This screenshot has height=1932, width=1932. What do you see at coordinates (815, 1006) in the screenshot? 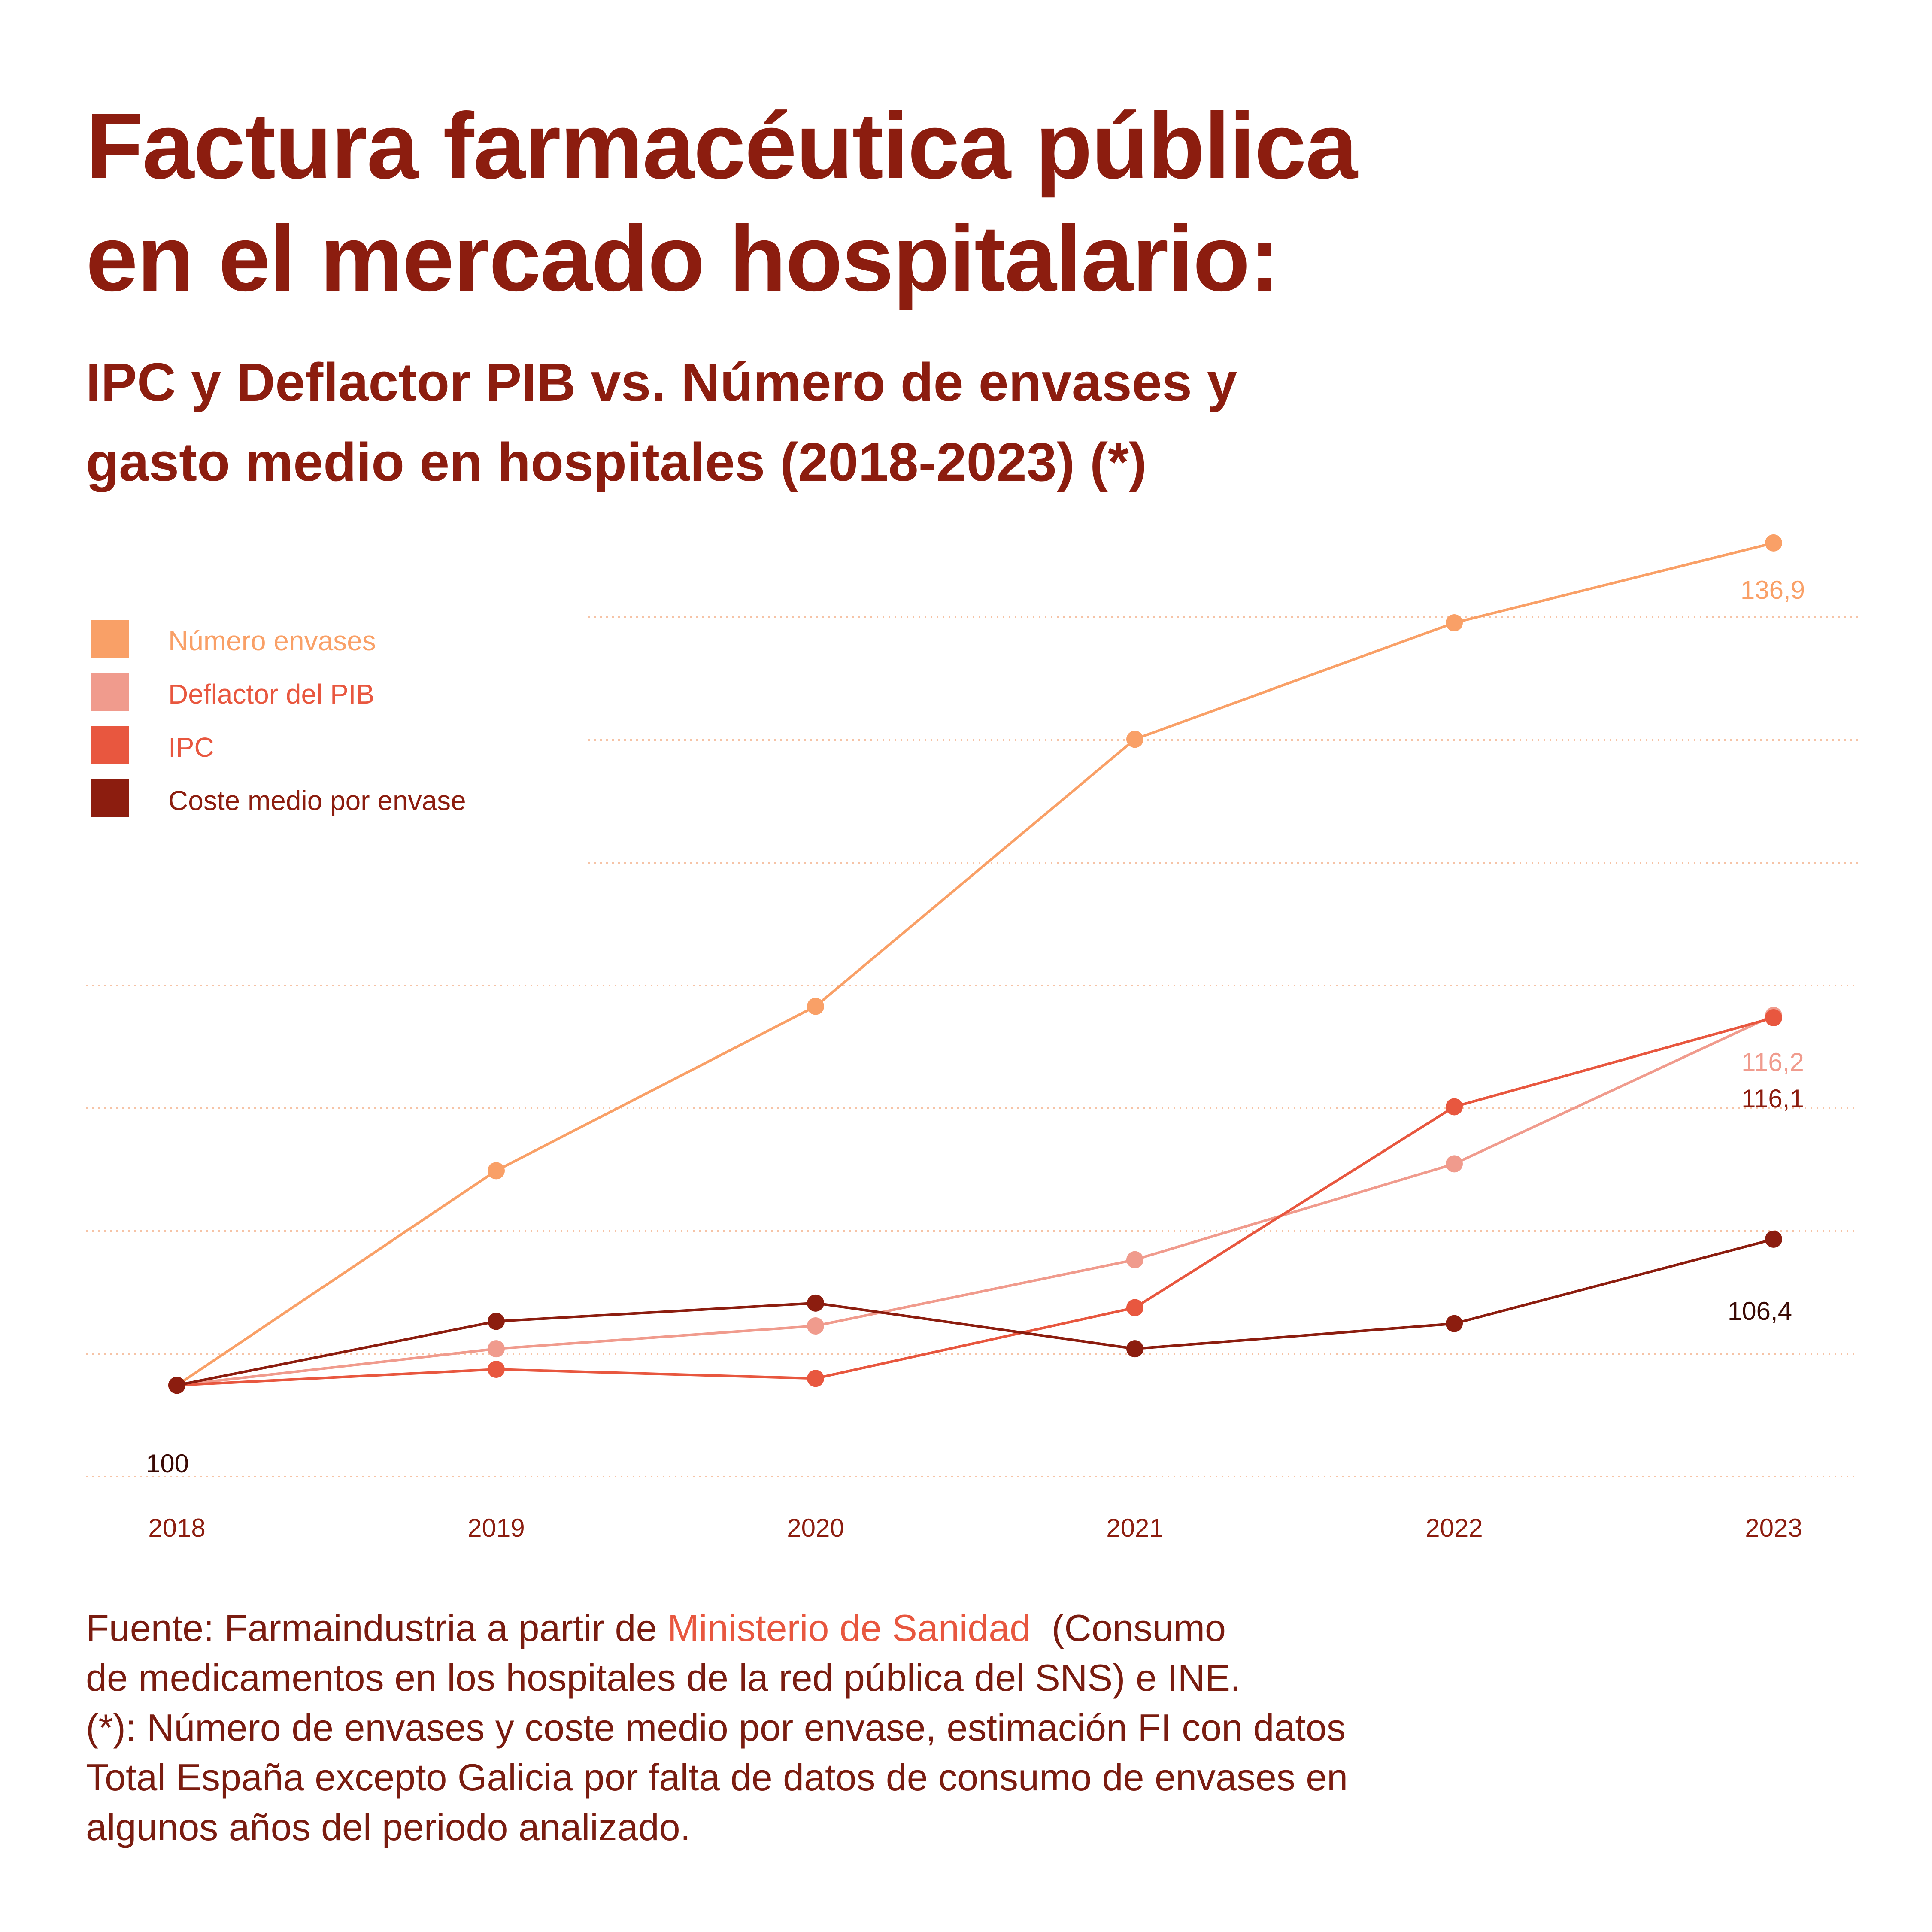
I see `series-0-point-2020` at bounding box center [815, 1006].